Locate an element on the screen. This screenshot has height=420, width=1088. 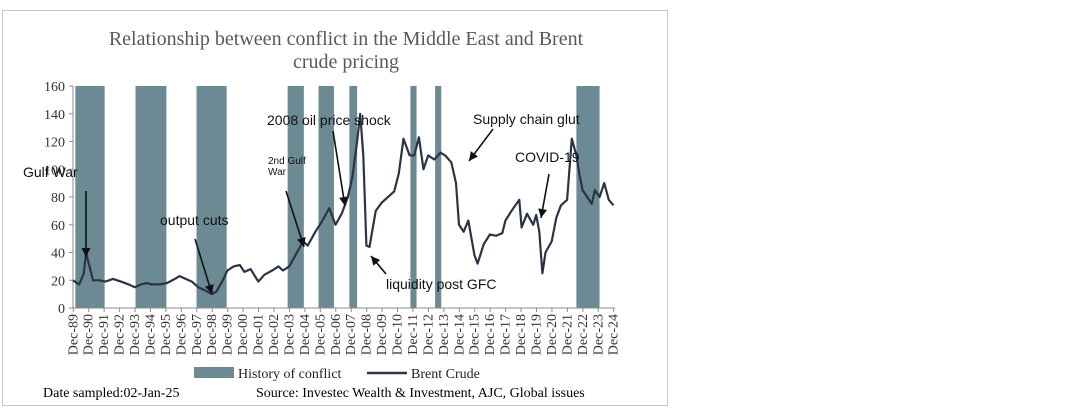
annotation-label: COVID-19 is located at coordinates (547, 157).